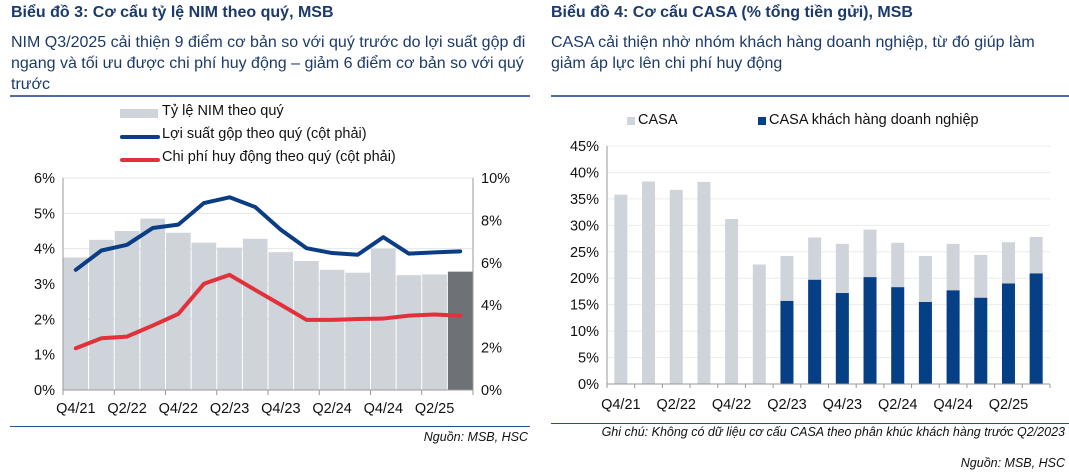 The image size is (1069, 473). I want to click on y-right-tick-label: 6%, so click(491, 264).